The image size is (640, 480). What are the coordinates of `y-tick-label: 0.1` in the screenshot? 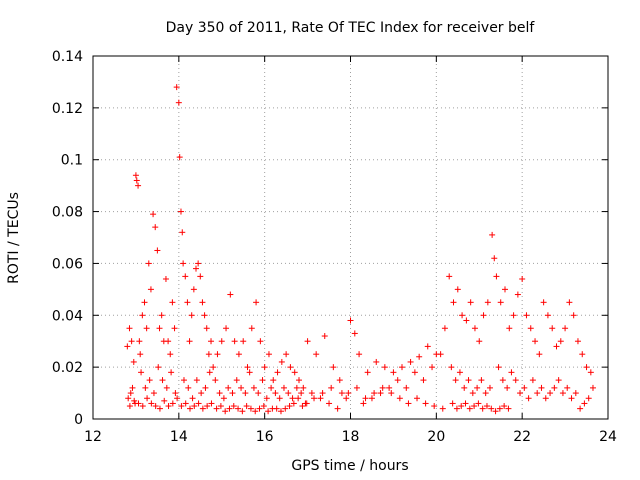 It's located at (72, 161).